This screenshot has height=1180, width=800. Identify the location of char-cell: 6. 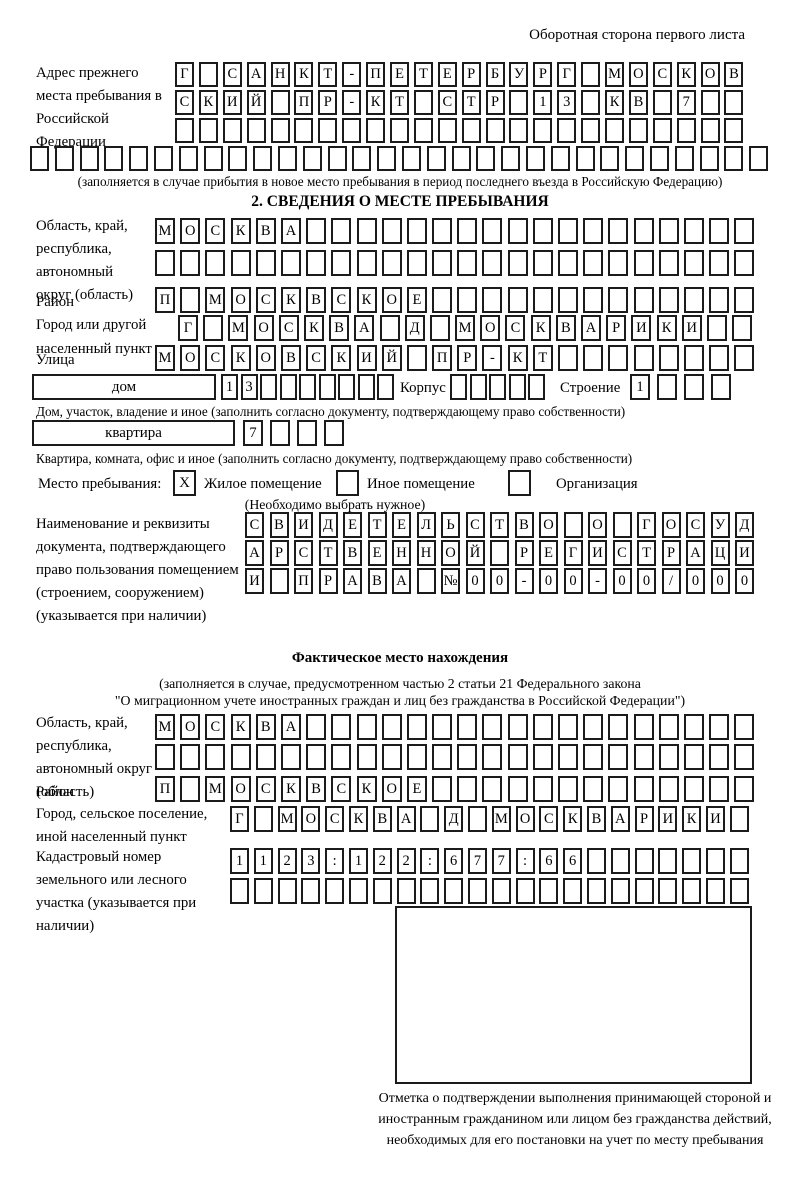
(454, 861).